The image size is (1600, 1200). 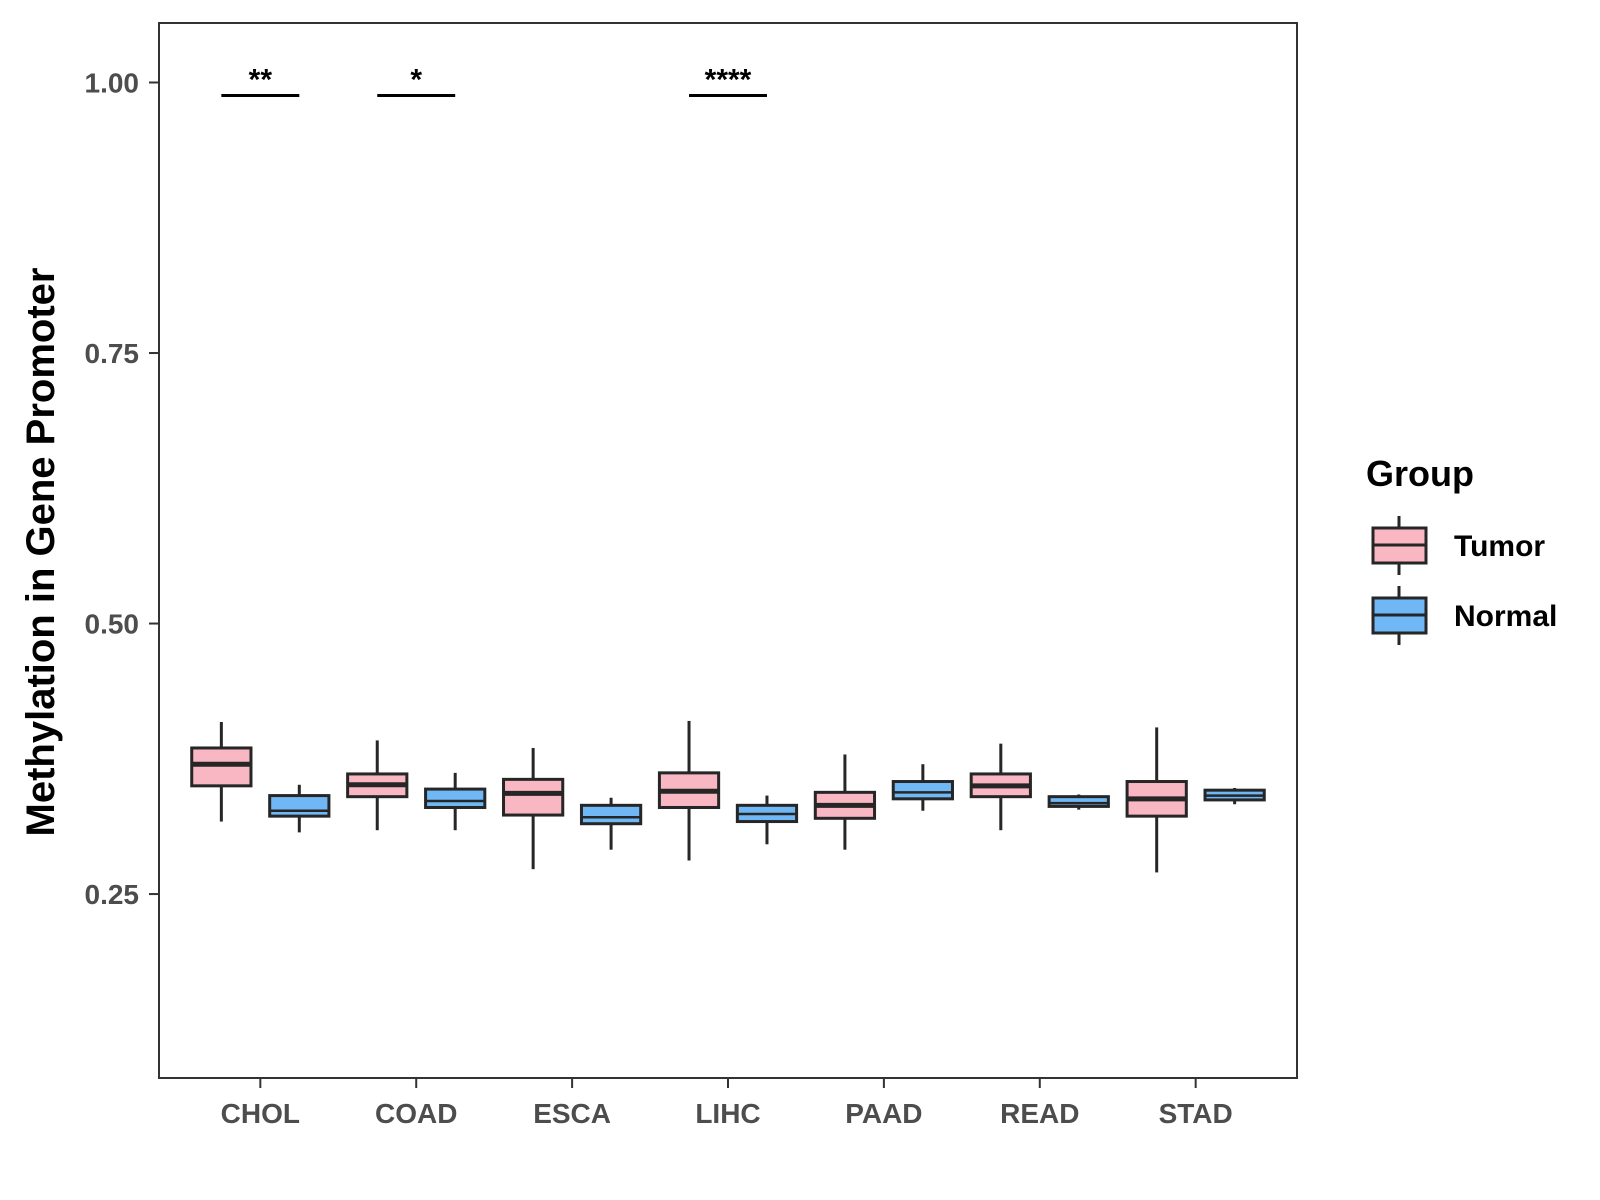 I want to click on x-axis: CHOL COAD ESCA LIHC PAAD READ STAD, so click(x=727, y=1103).